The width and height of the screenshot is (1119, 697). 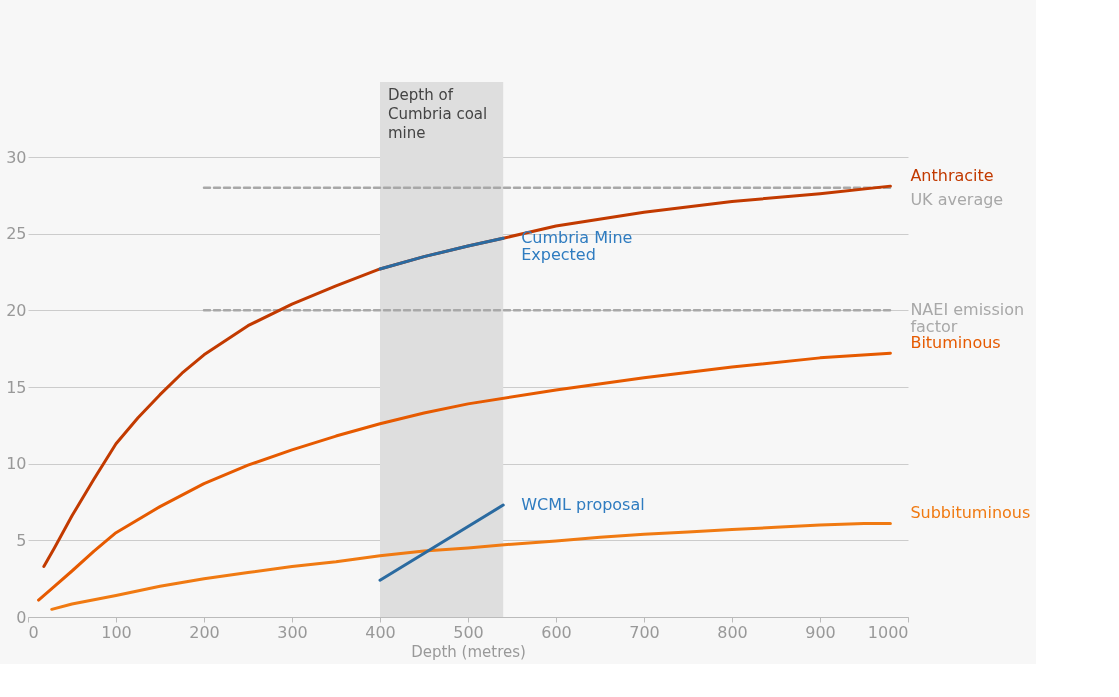 I want to click on y-tick-label: 10, so click(x=16, y=464).